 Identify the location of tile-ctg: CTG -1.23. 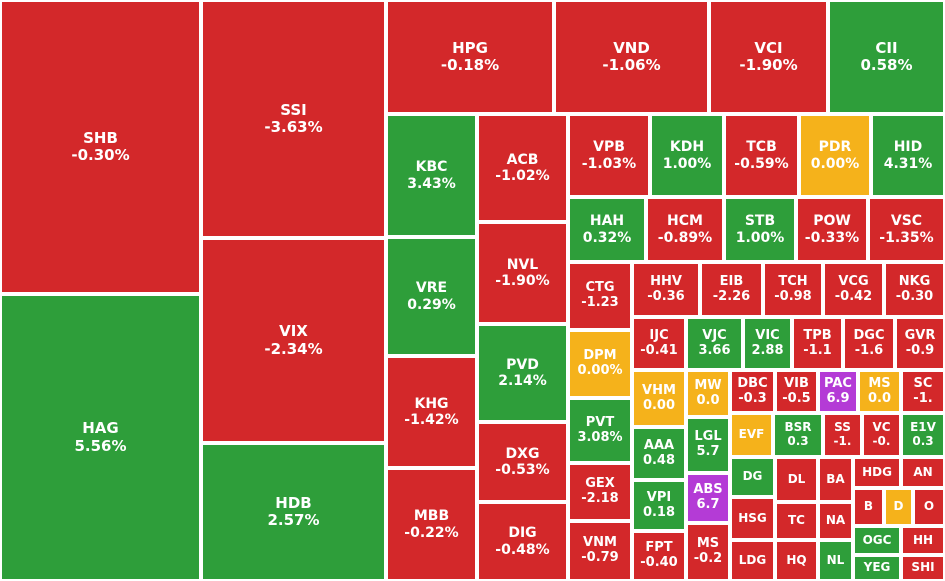
(600, 296).